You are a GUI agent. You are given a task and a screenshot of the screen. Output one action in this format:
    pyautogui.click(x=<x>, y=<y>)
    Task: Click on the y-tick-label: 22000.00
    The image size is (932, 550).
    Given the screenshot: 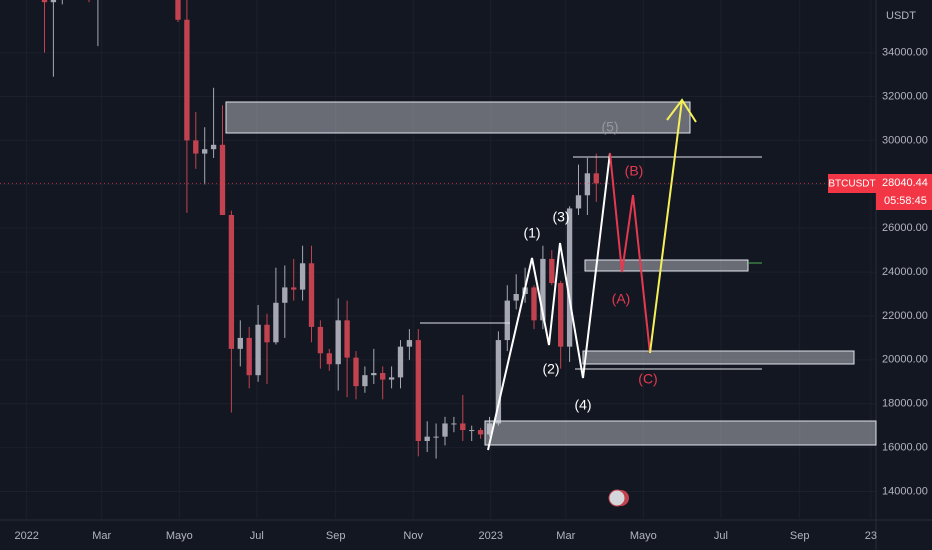 What is the action you would take?
    pyautogui.click(x=905, y=316)
    